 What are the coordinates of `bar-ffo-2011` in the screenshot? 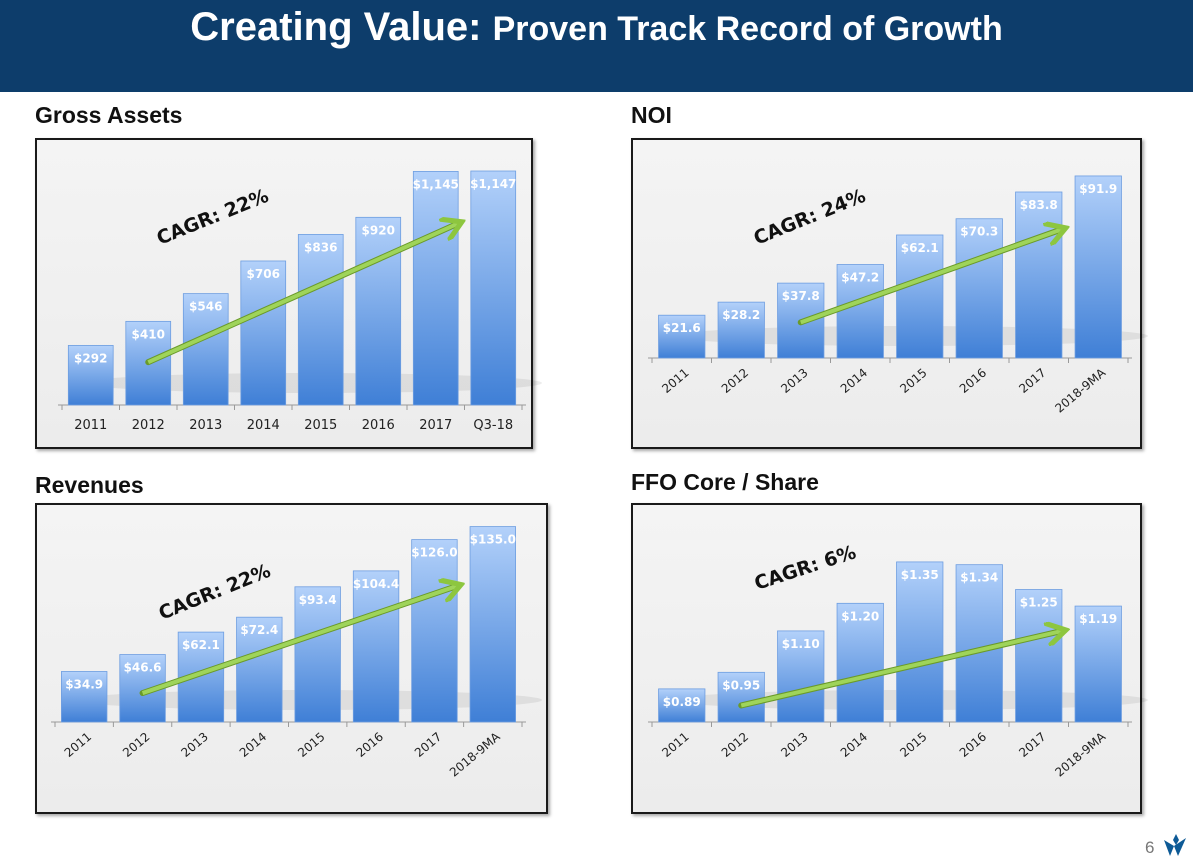 It's located at (682, 705).